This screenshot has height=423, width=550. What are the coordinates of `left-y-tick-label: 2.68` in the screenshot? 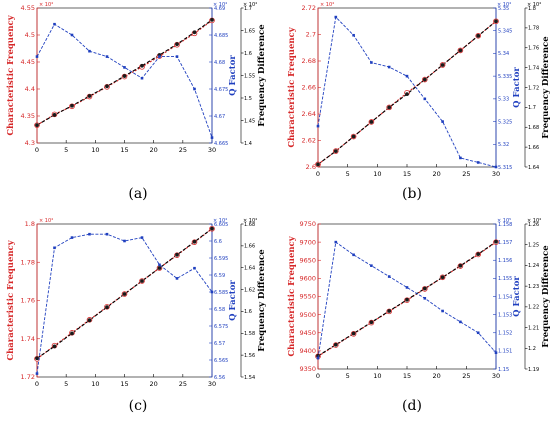 It's located at (309, 61).